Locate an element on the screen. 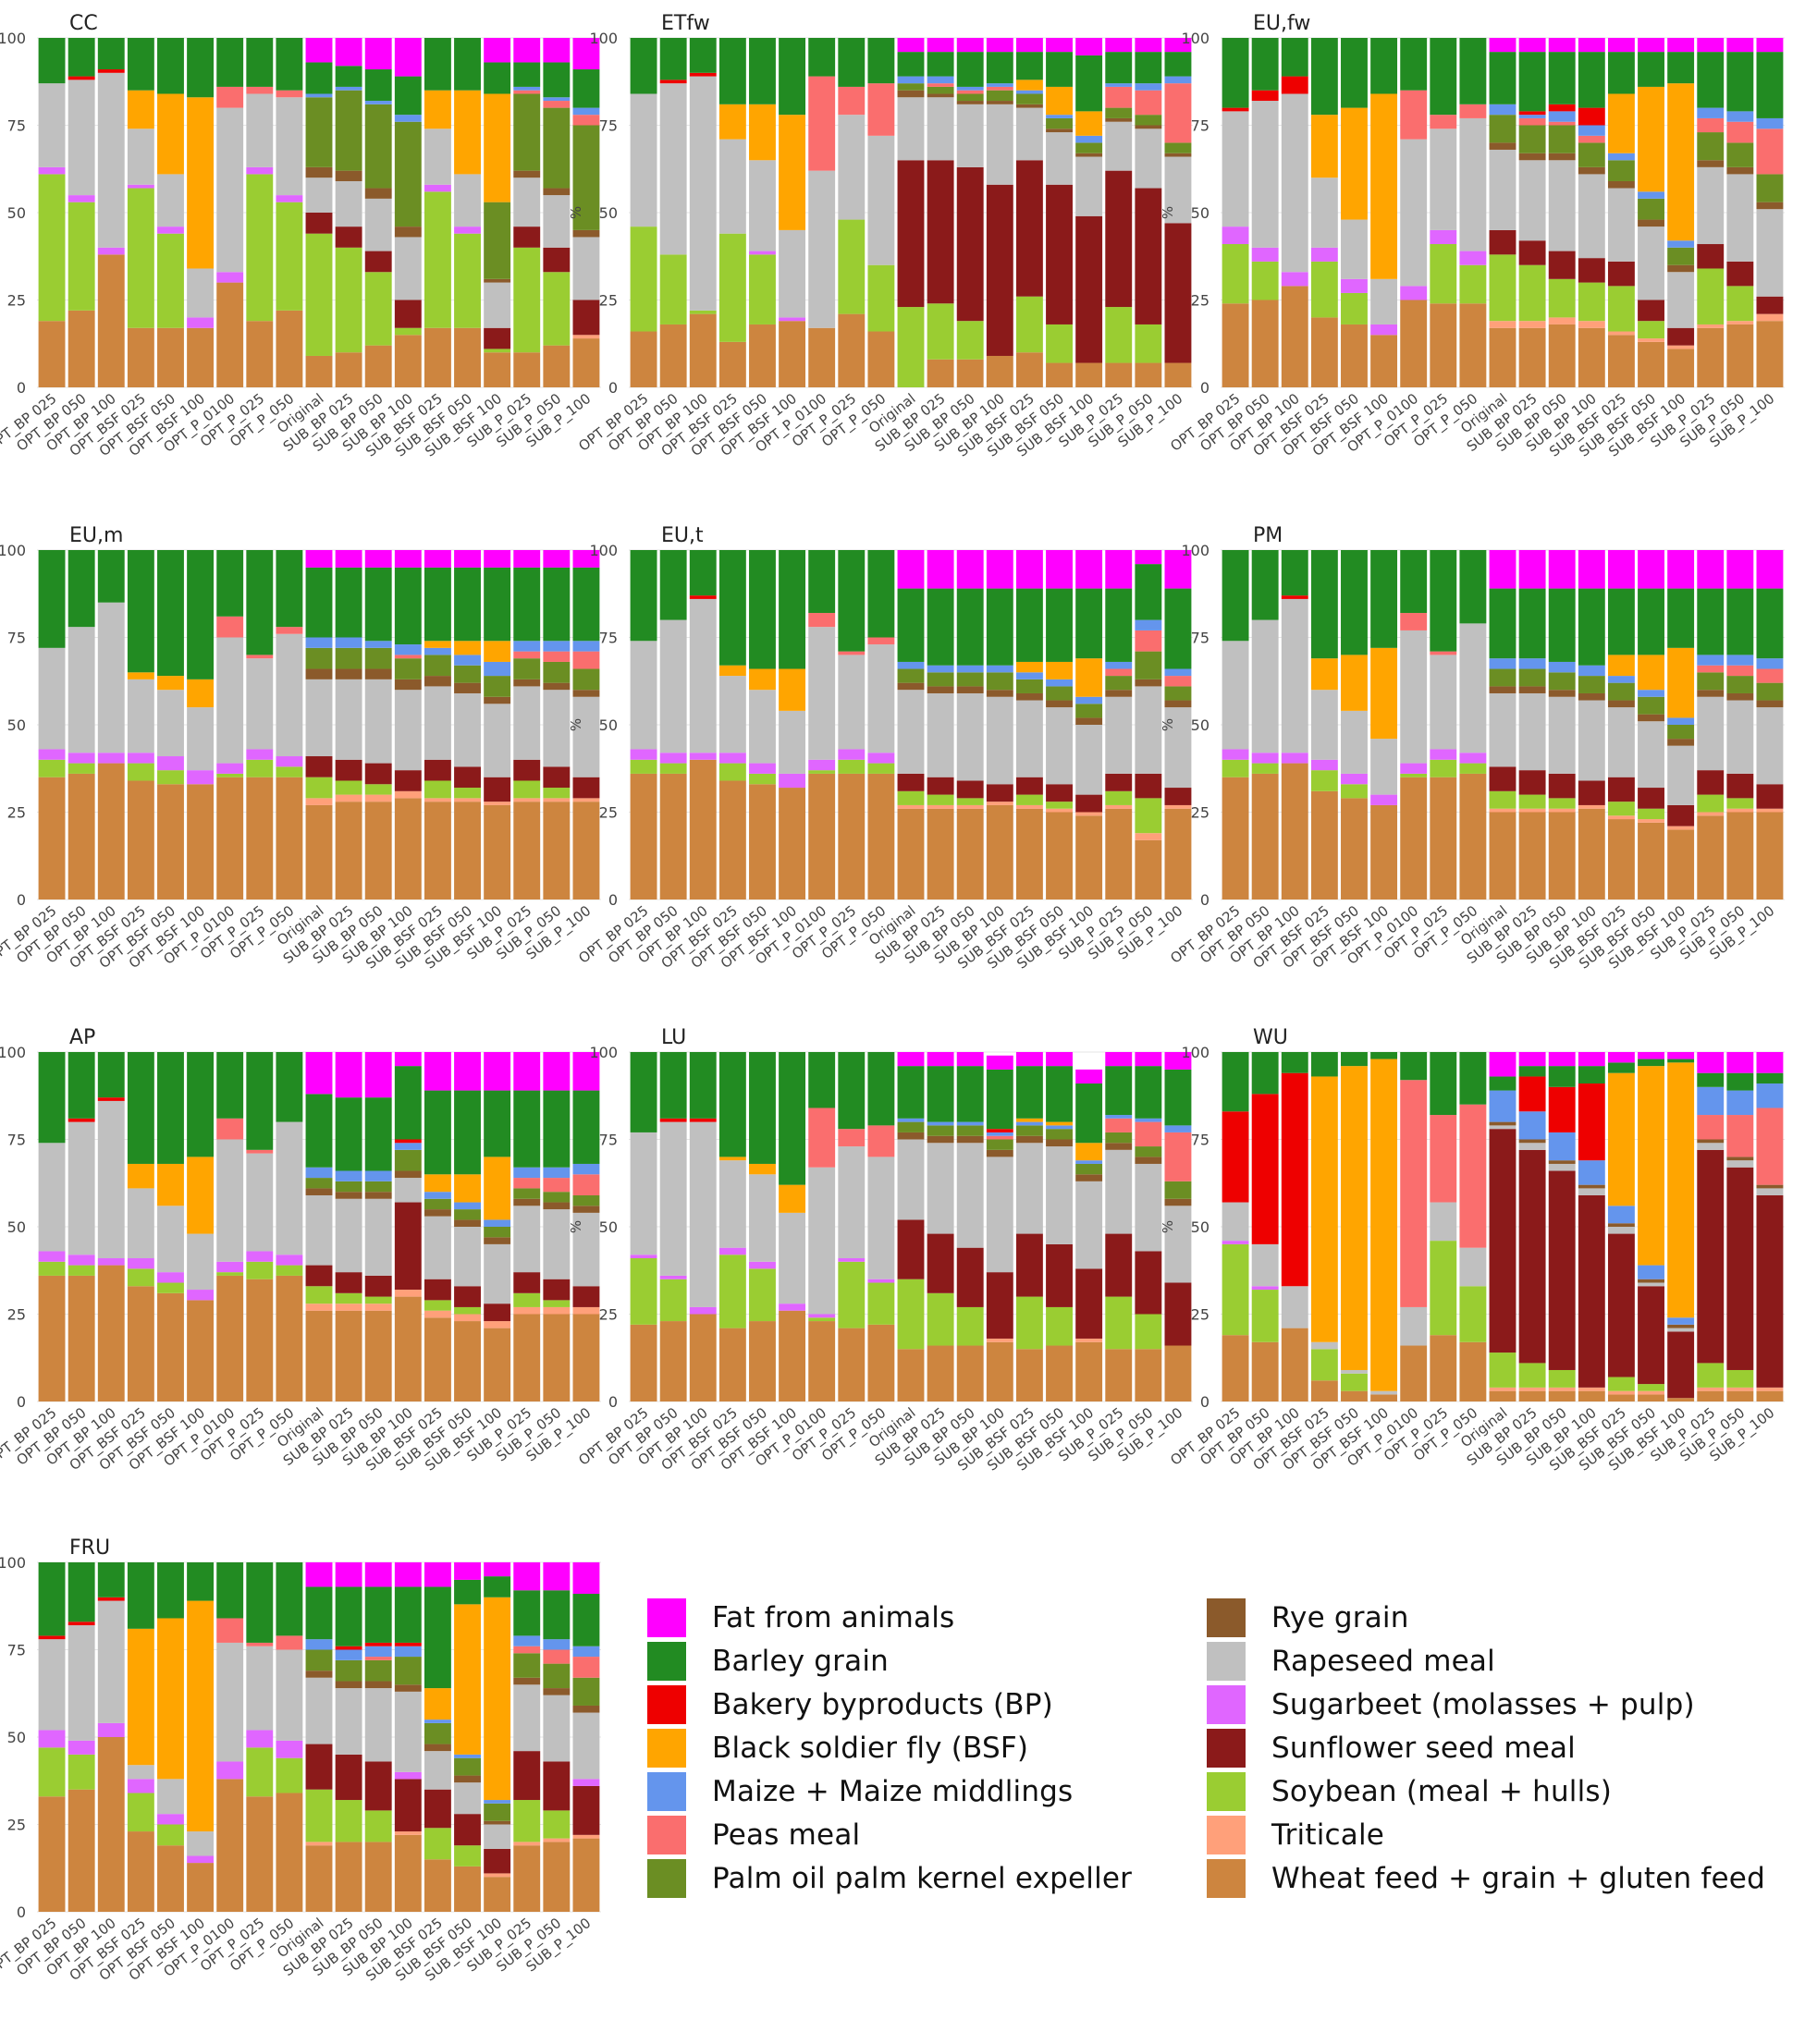  bar-segment-bakery-byproducts-bp is located at coordinates (52, 1637).